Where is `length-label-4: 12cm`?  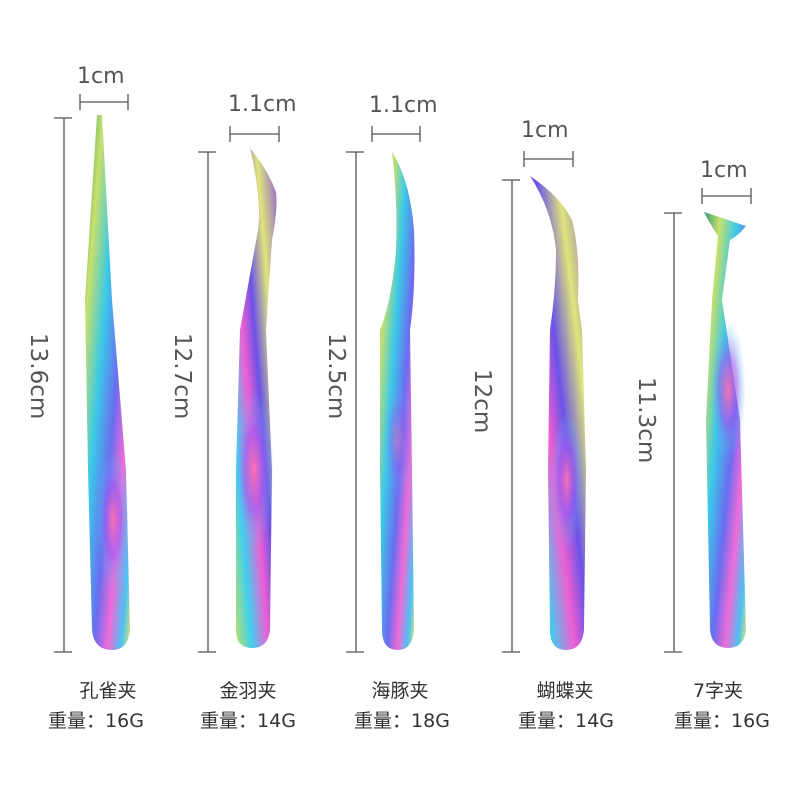
length-label-4: 12cm is located at coordinates (482, 401).